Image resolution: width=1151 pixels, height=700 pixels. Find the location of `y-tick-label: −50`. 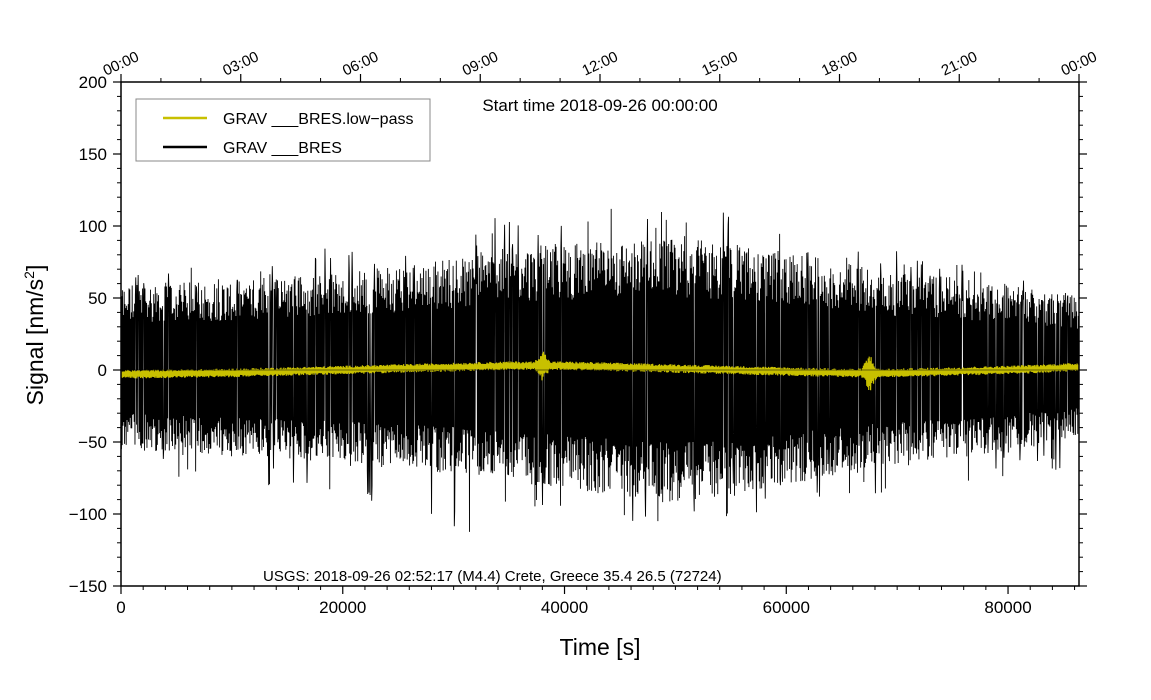

y-tick-label: −50 is located at coordinates (92, 442).